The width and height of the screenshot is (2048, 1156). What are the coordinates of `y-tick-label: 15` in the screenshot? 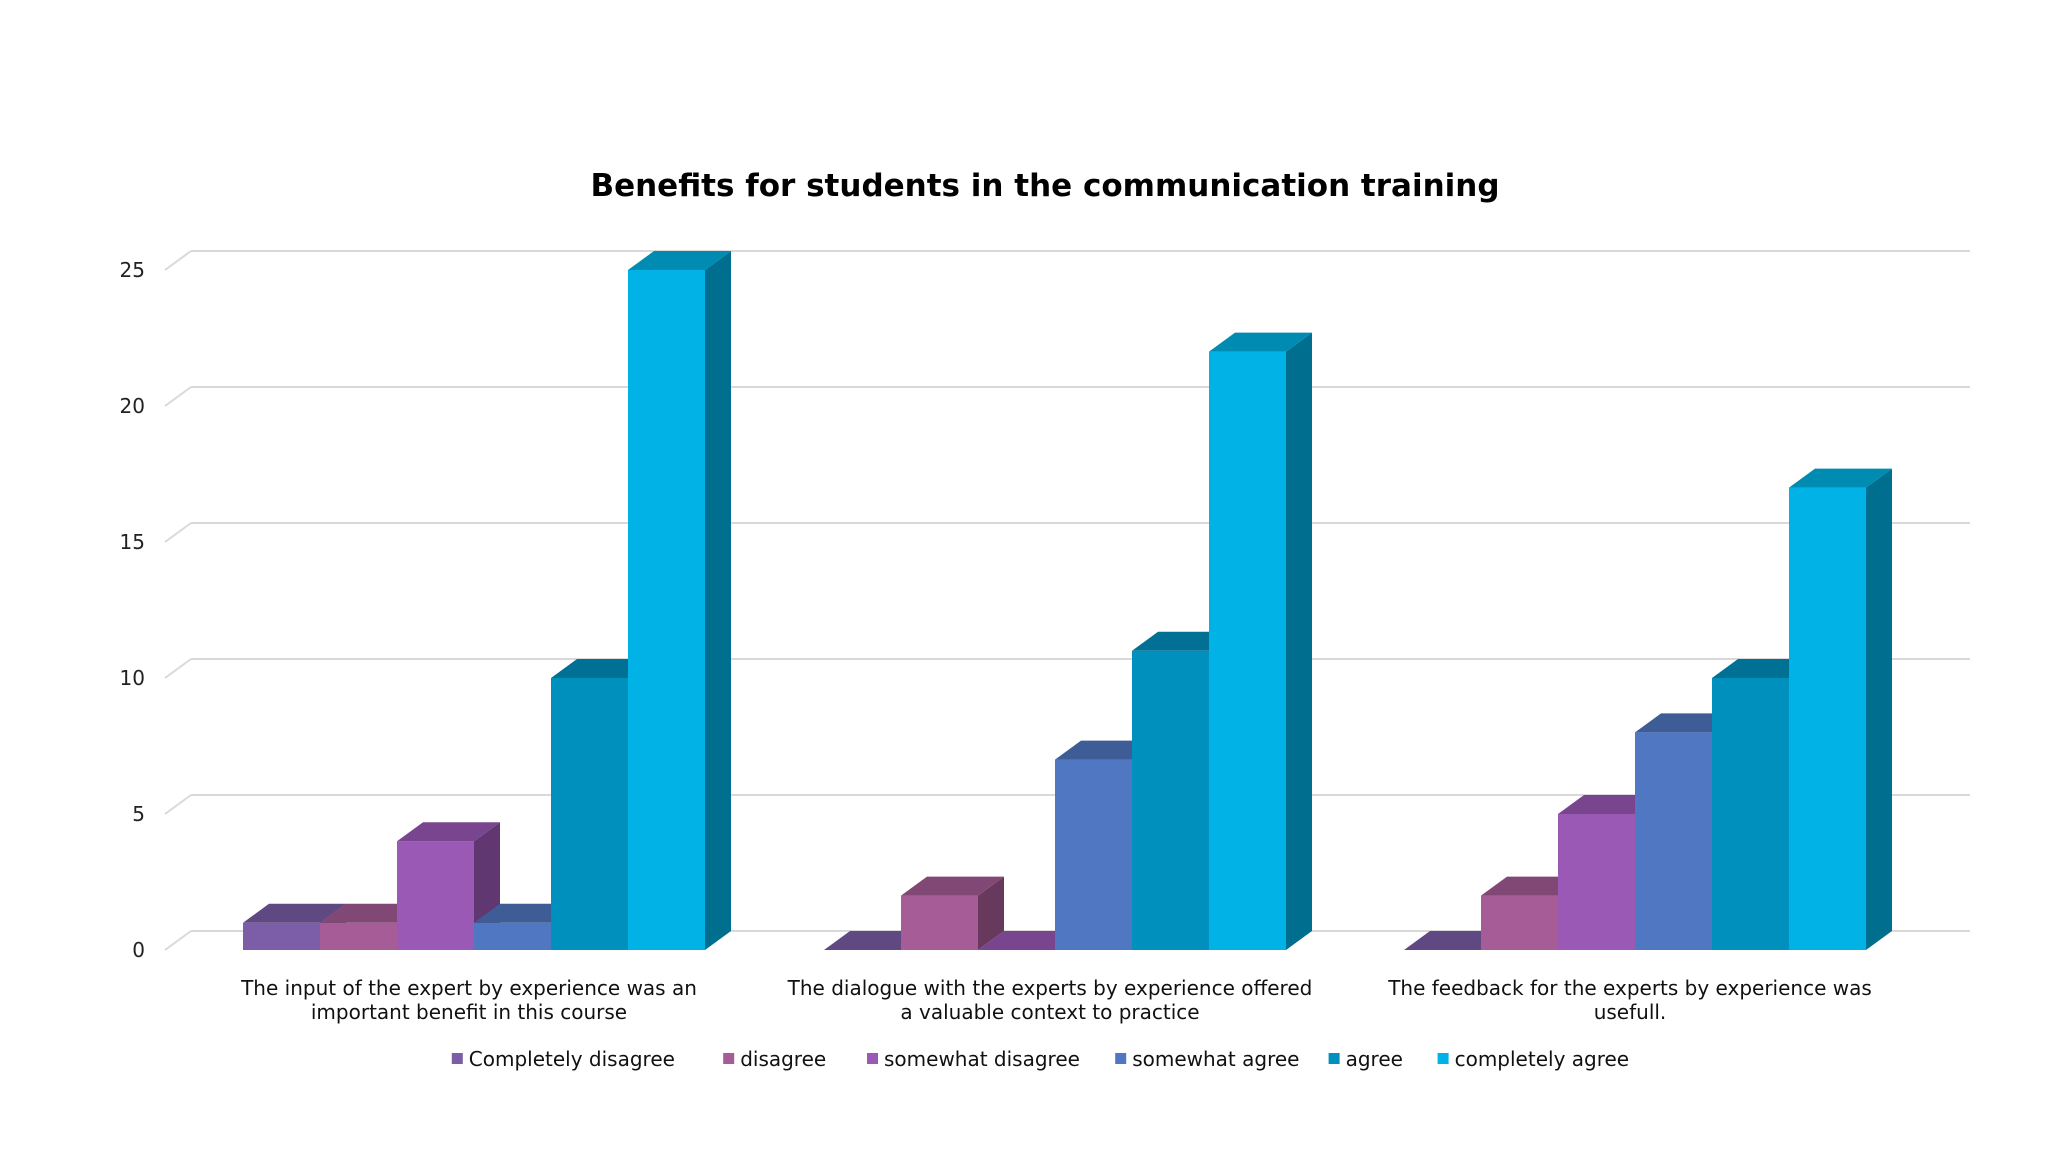 It's located at (132, 542).